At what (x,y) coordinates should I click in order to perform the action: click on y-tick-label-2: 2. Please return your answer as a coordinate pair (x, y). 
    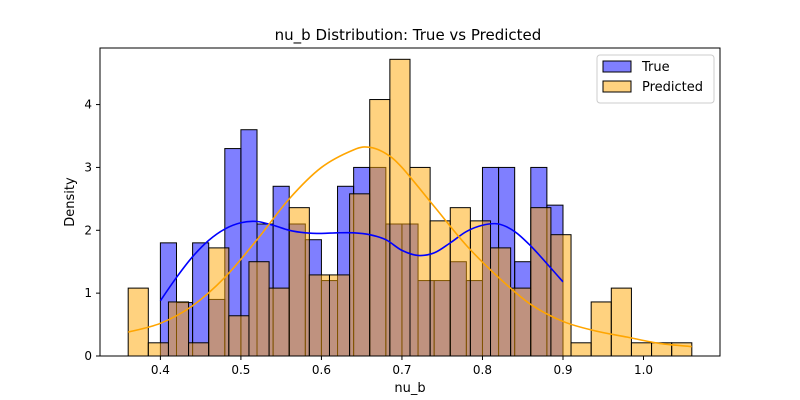
    Looking at the image, I should click on (88, 230).